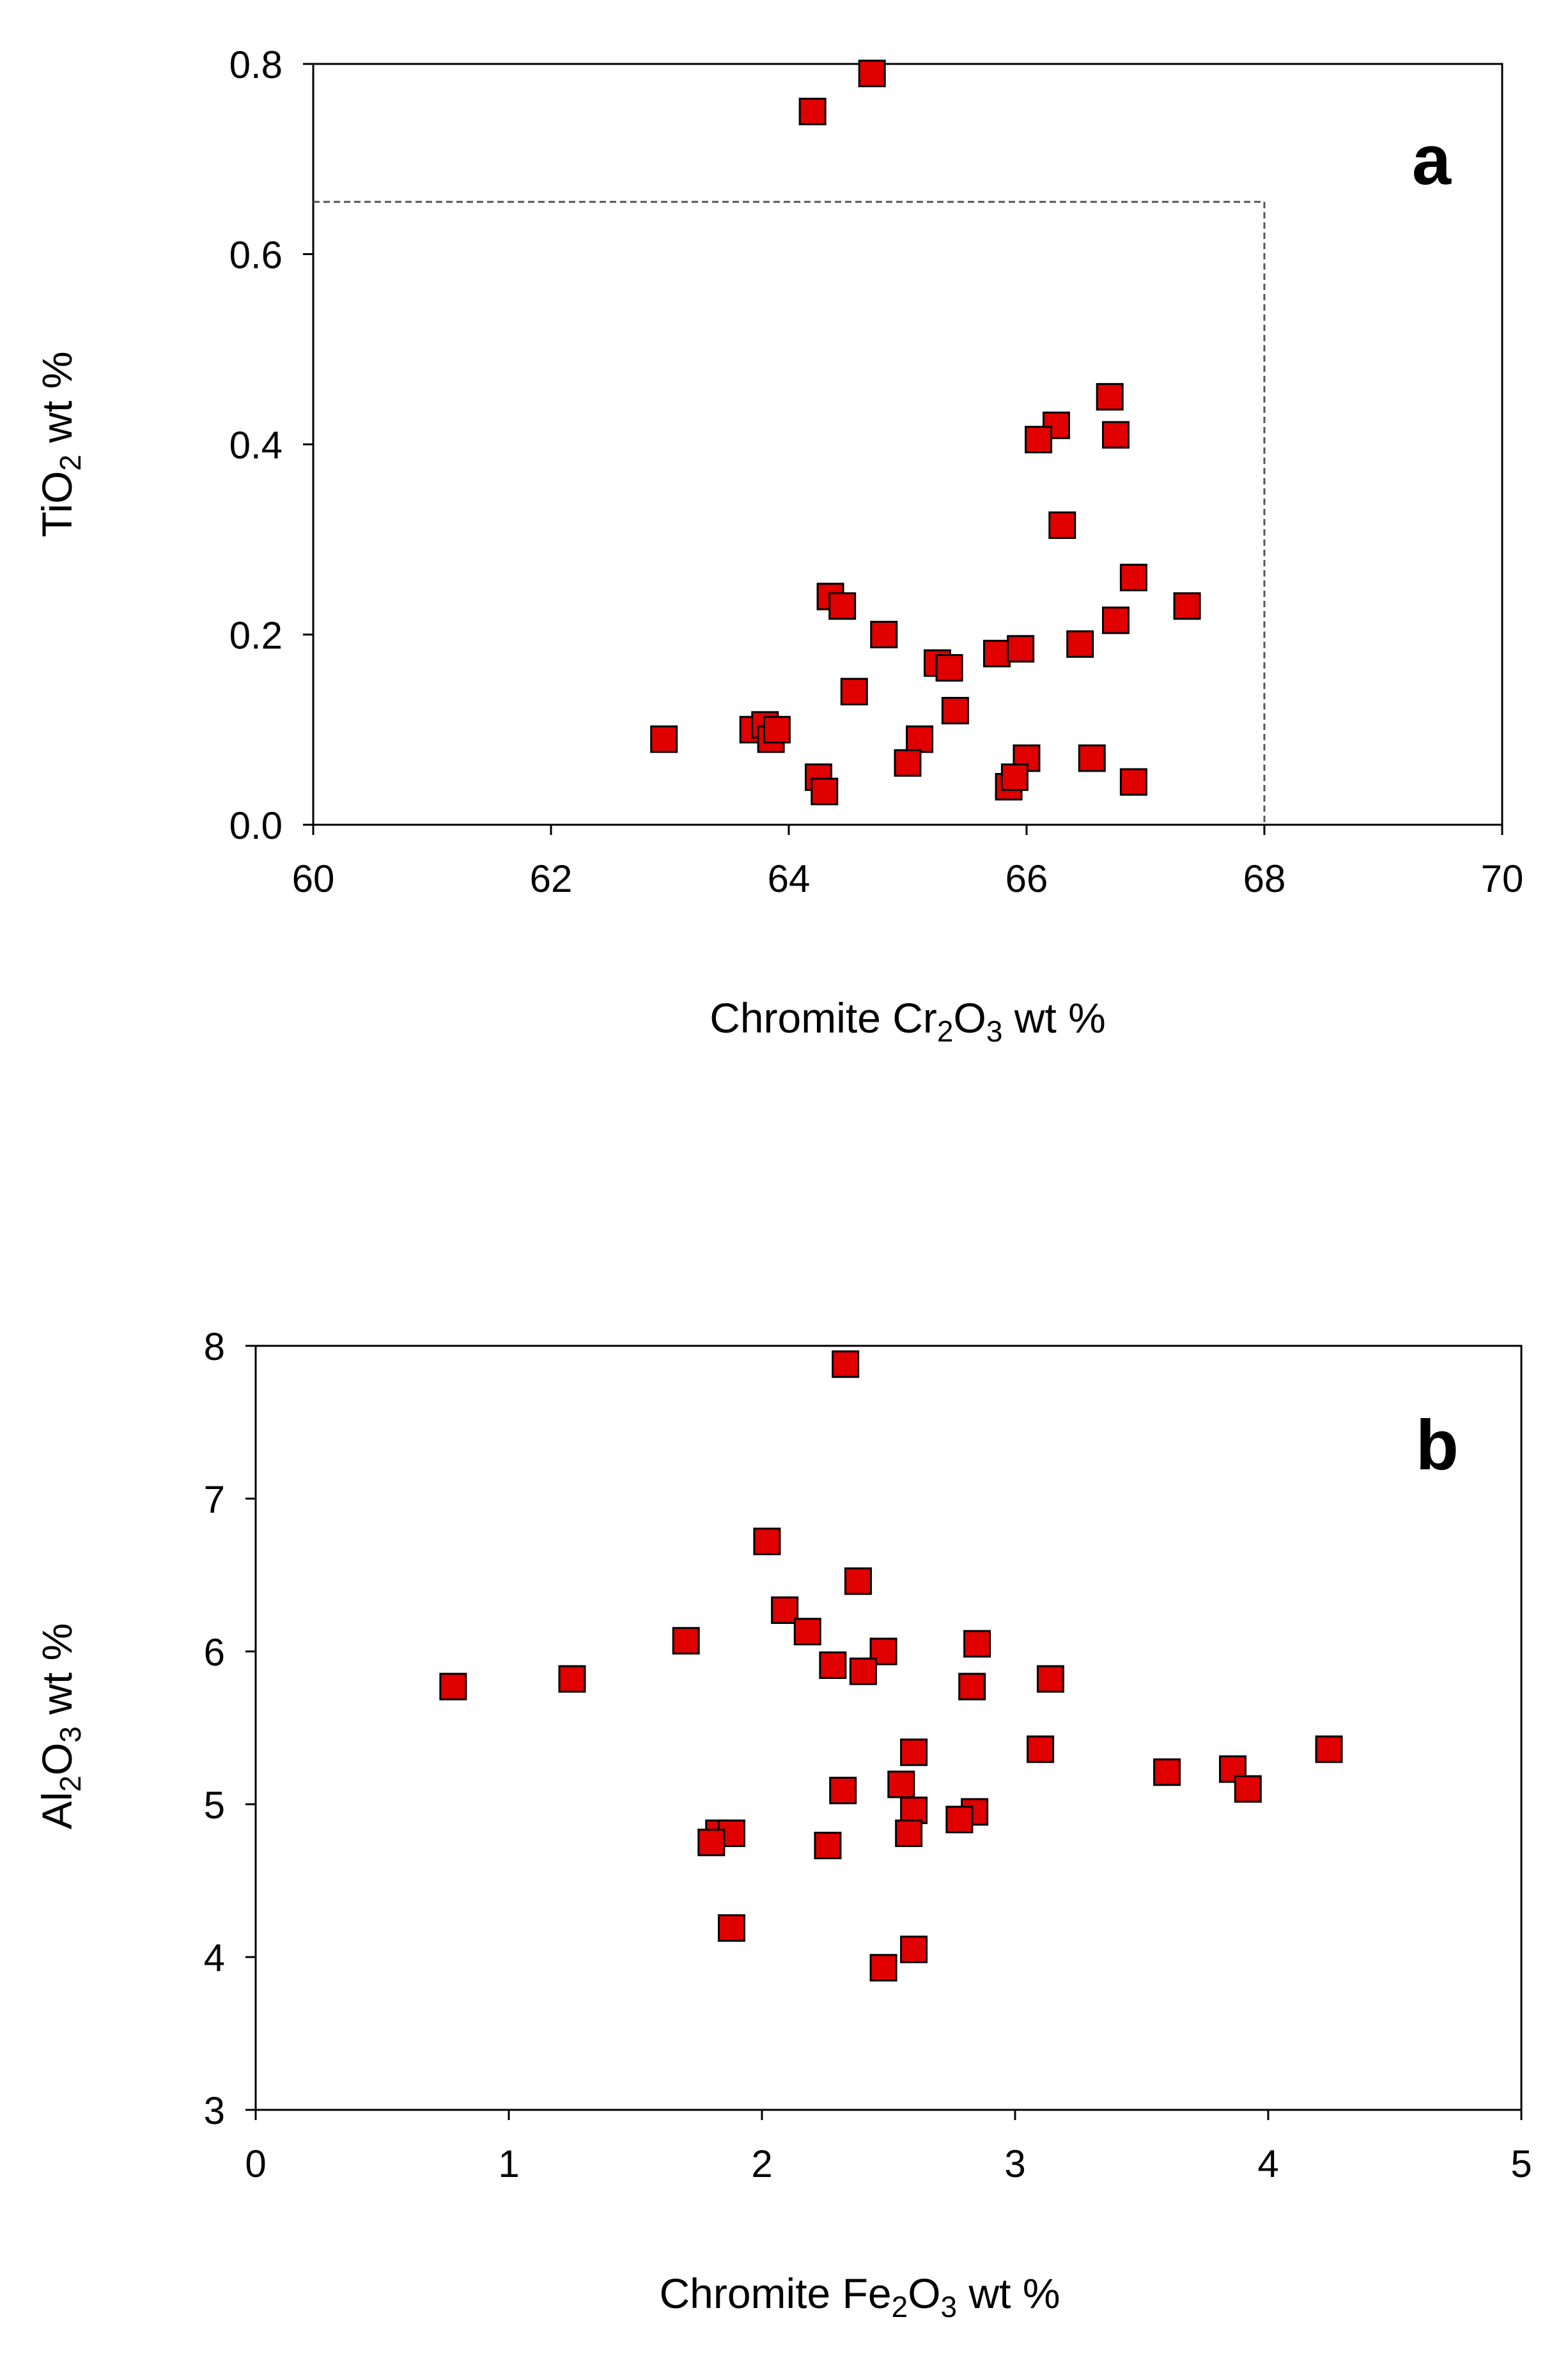 The image size is (1568, 2356). I want to click on y-tick-label: 5, so click(214, 1805).